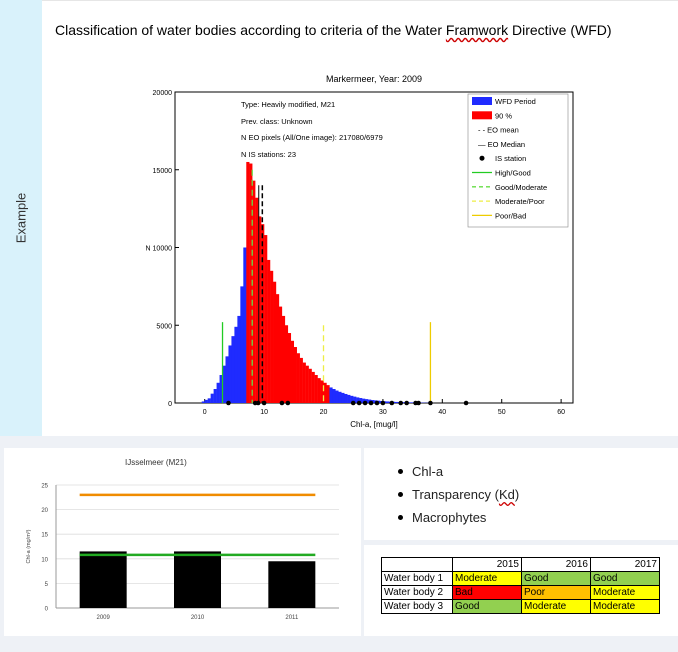 The image size is (678, 652). Describe the element at coordinates (556, 592) in the screenshot. I see `status-cell: Poor` at that location.